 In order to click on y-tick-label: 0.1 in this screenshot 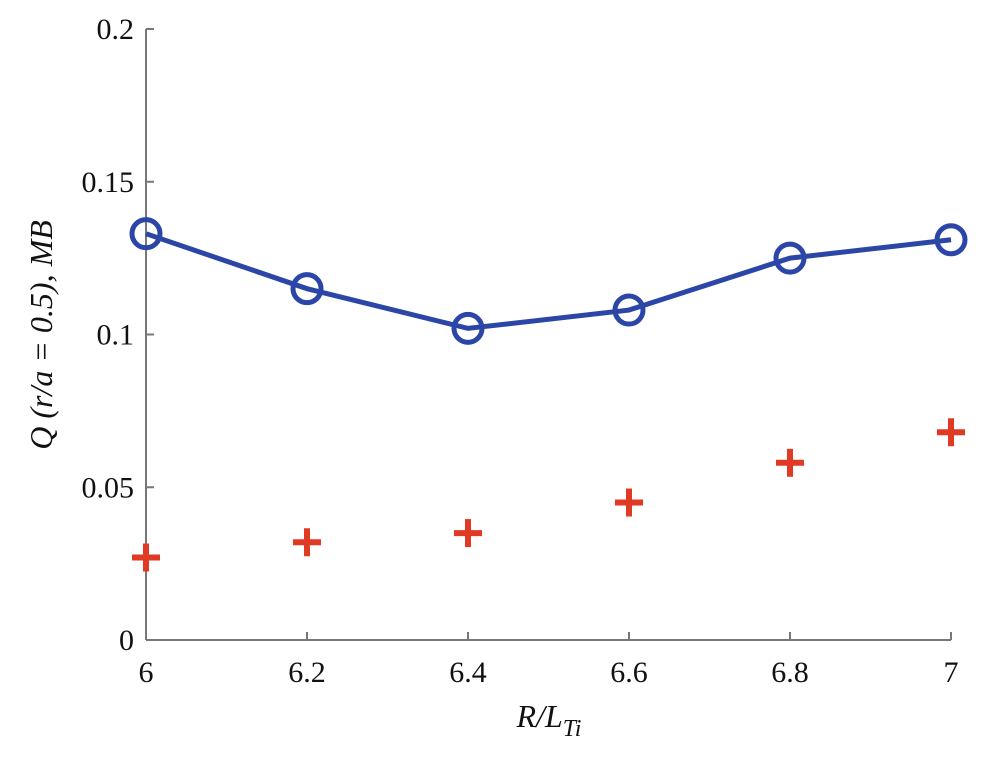, I will do `click(116, 335)`.